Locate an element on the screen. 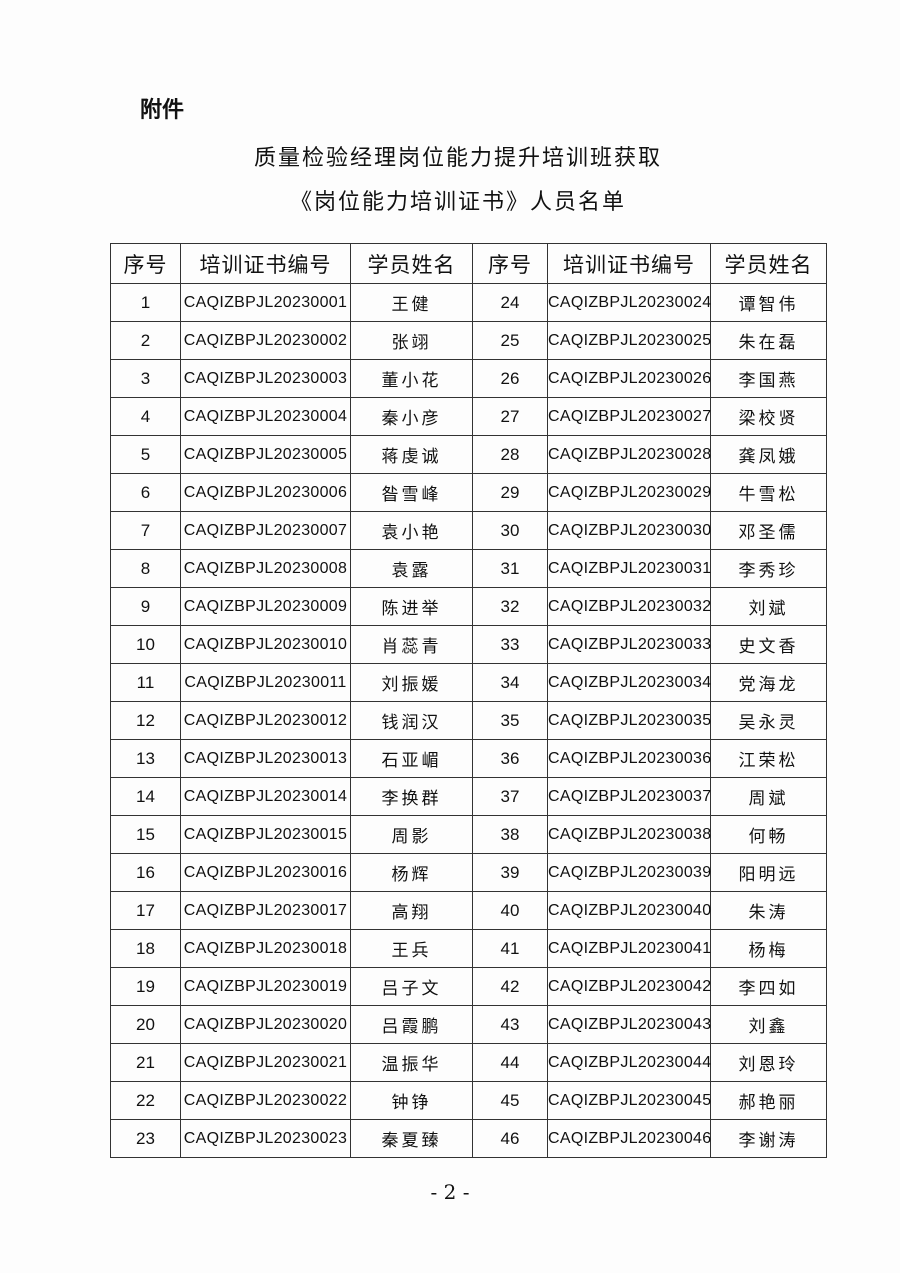  cert-no-cell: CAQIZBPJL20230041 is located at coordinates (629, 948).